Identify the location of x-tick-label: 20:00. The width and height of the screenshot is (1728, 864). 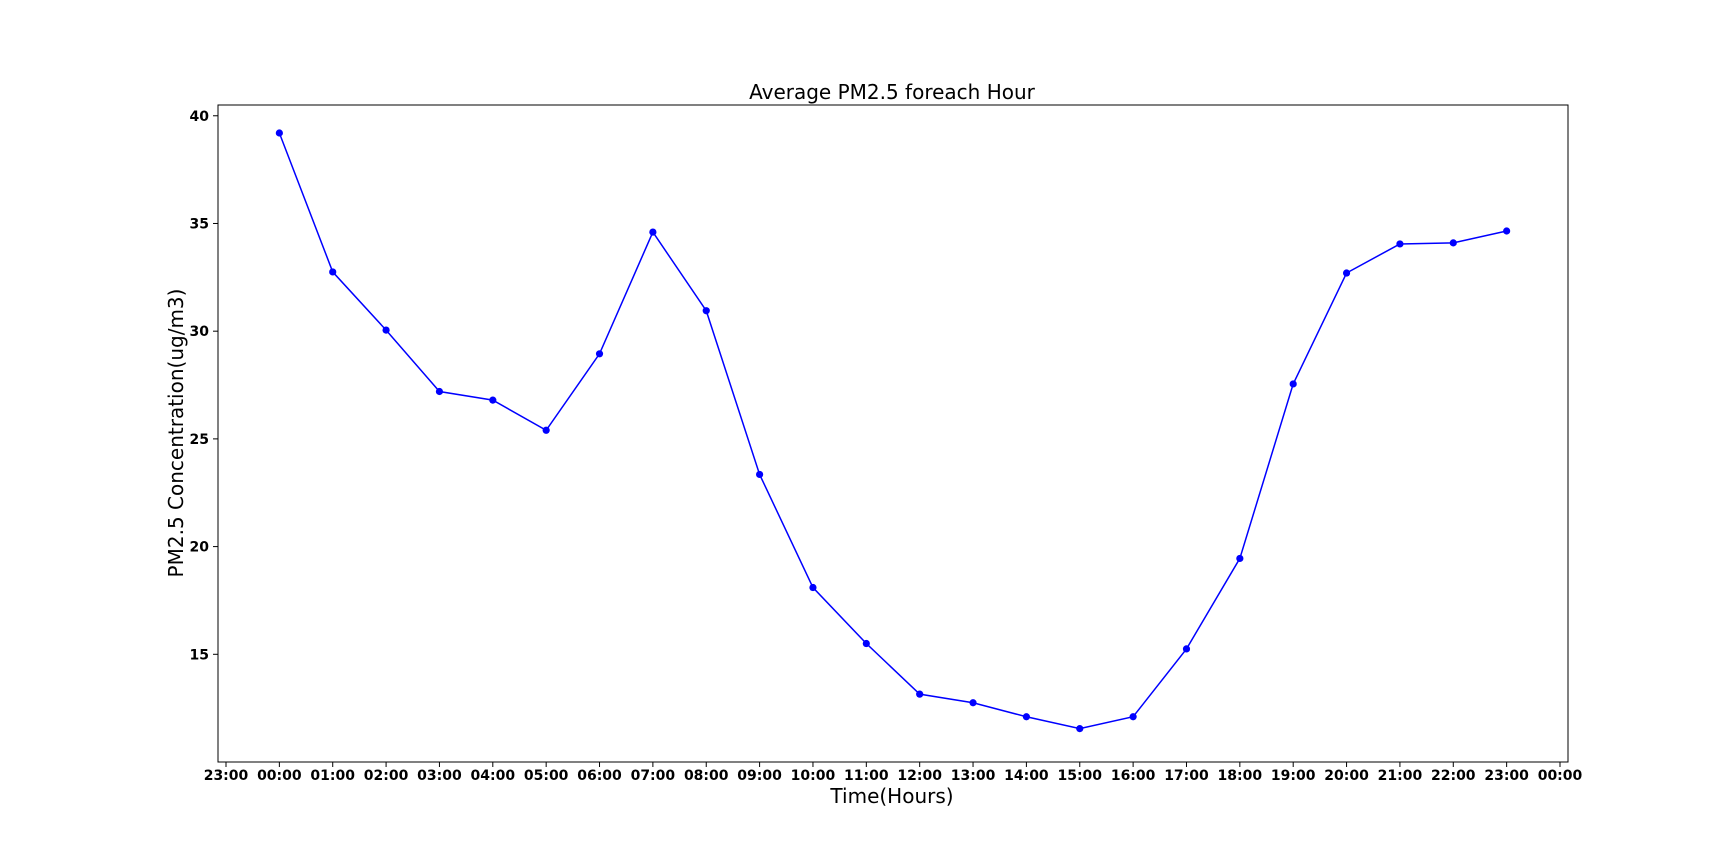
(1346, 776).